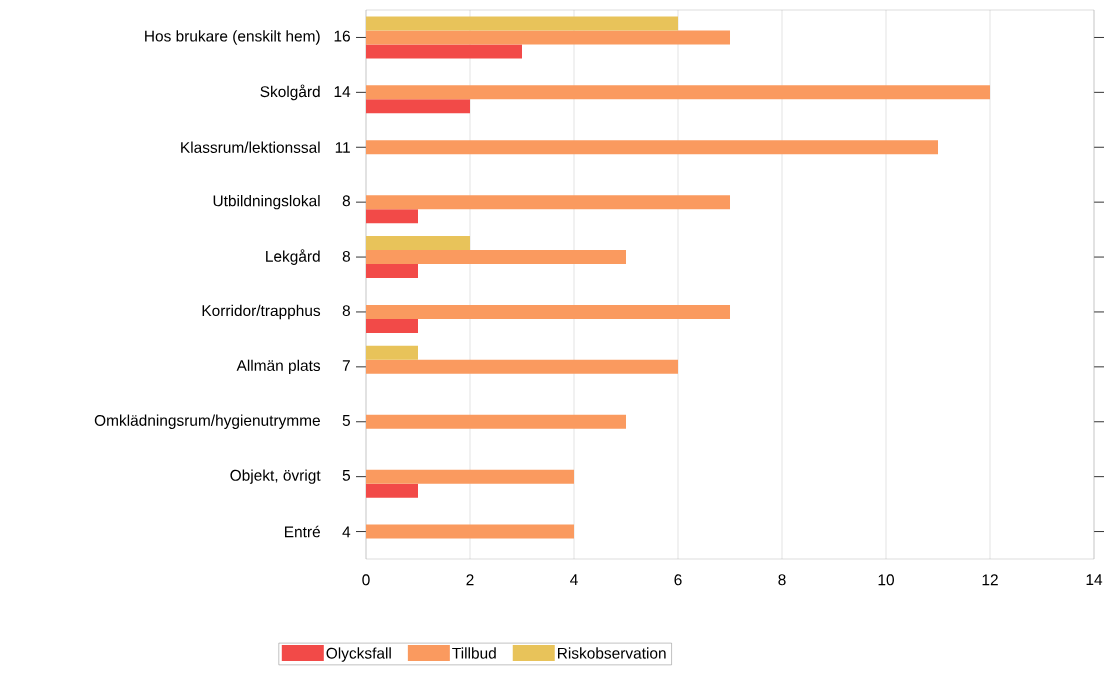  I want to click on legend-label: Riskobservation, so click(612, 653).